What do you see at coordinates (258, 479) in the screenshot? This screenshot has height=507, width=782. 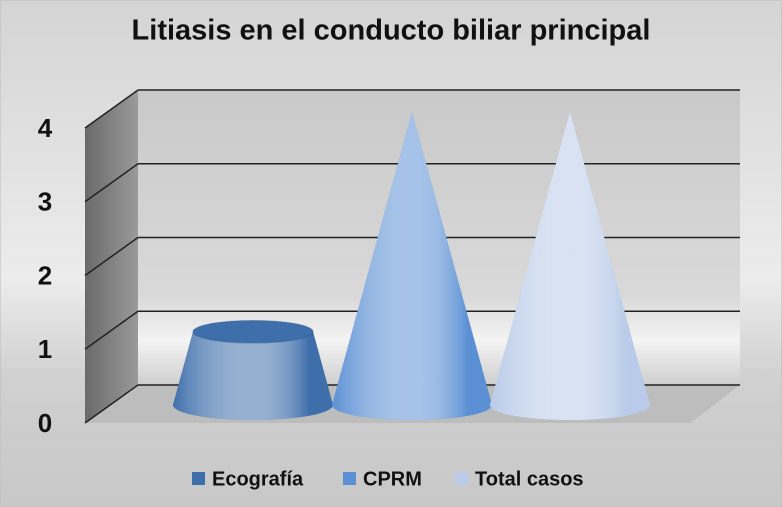 I see `legend-label: Ecografía` at bounding box center [258, 479].